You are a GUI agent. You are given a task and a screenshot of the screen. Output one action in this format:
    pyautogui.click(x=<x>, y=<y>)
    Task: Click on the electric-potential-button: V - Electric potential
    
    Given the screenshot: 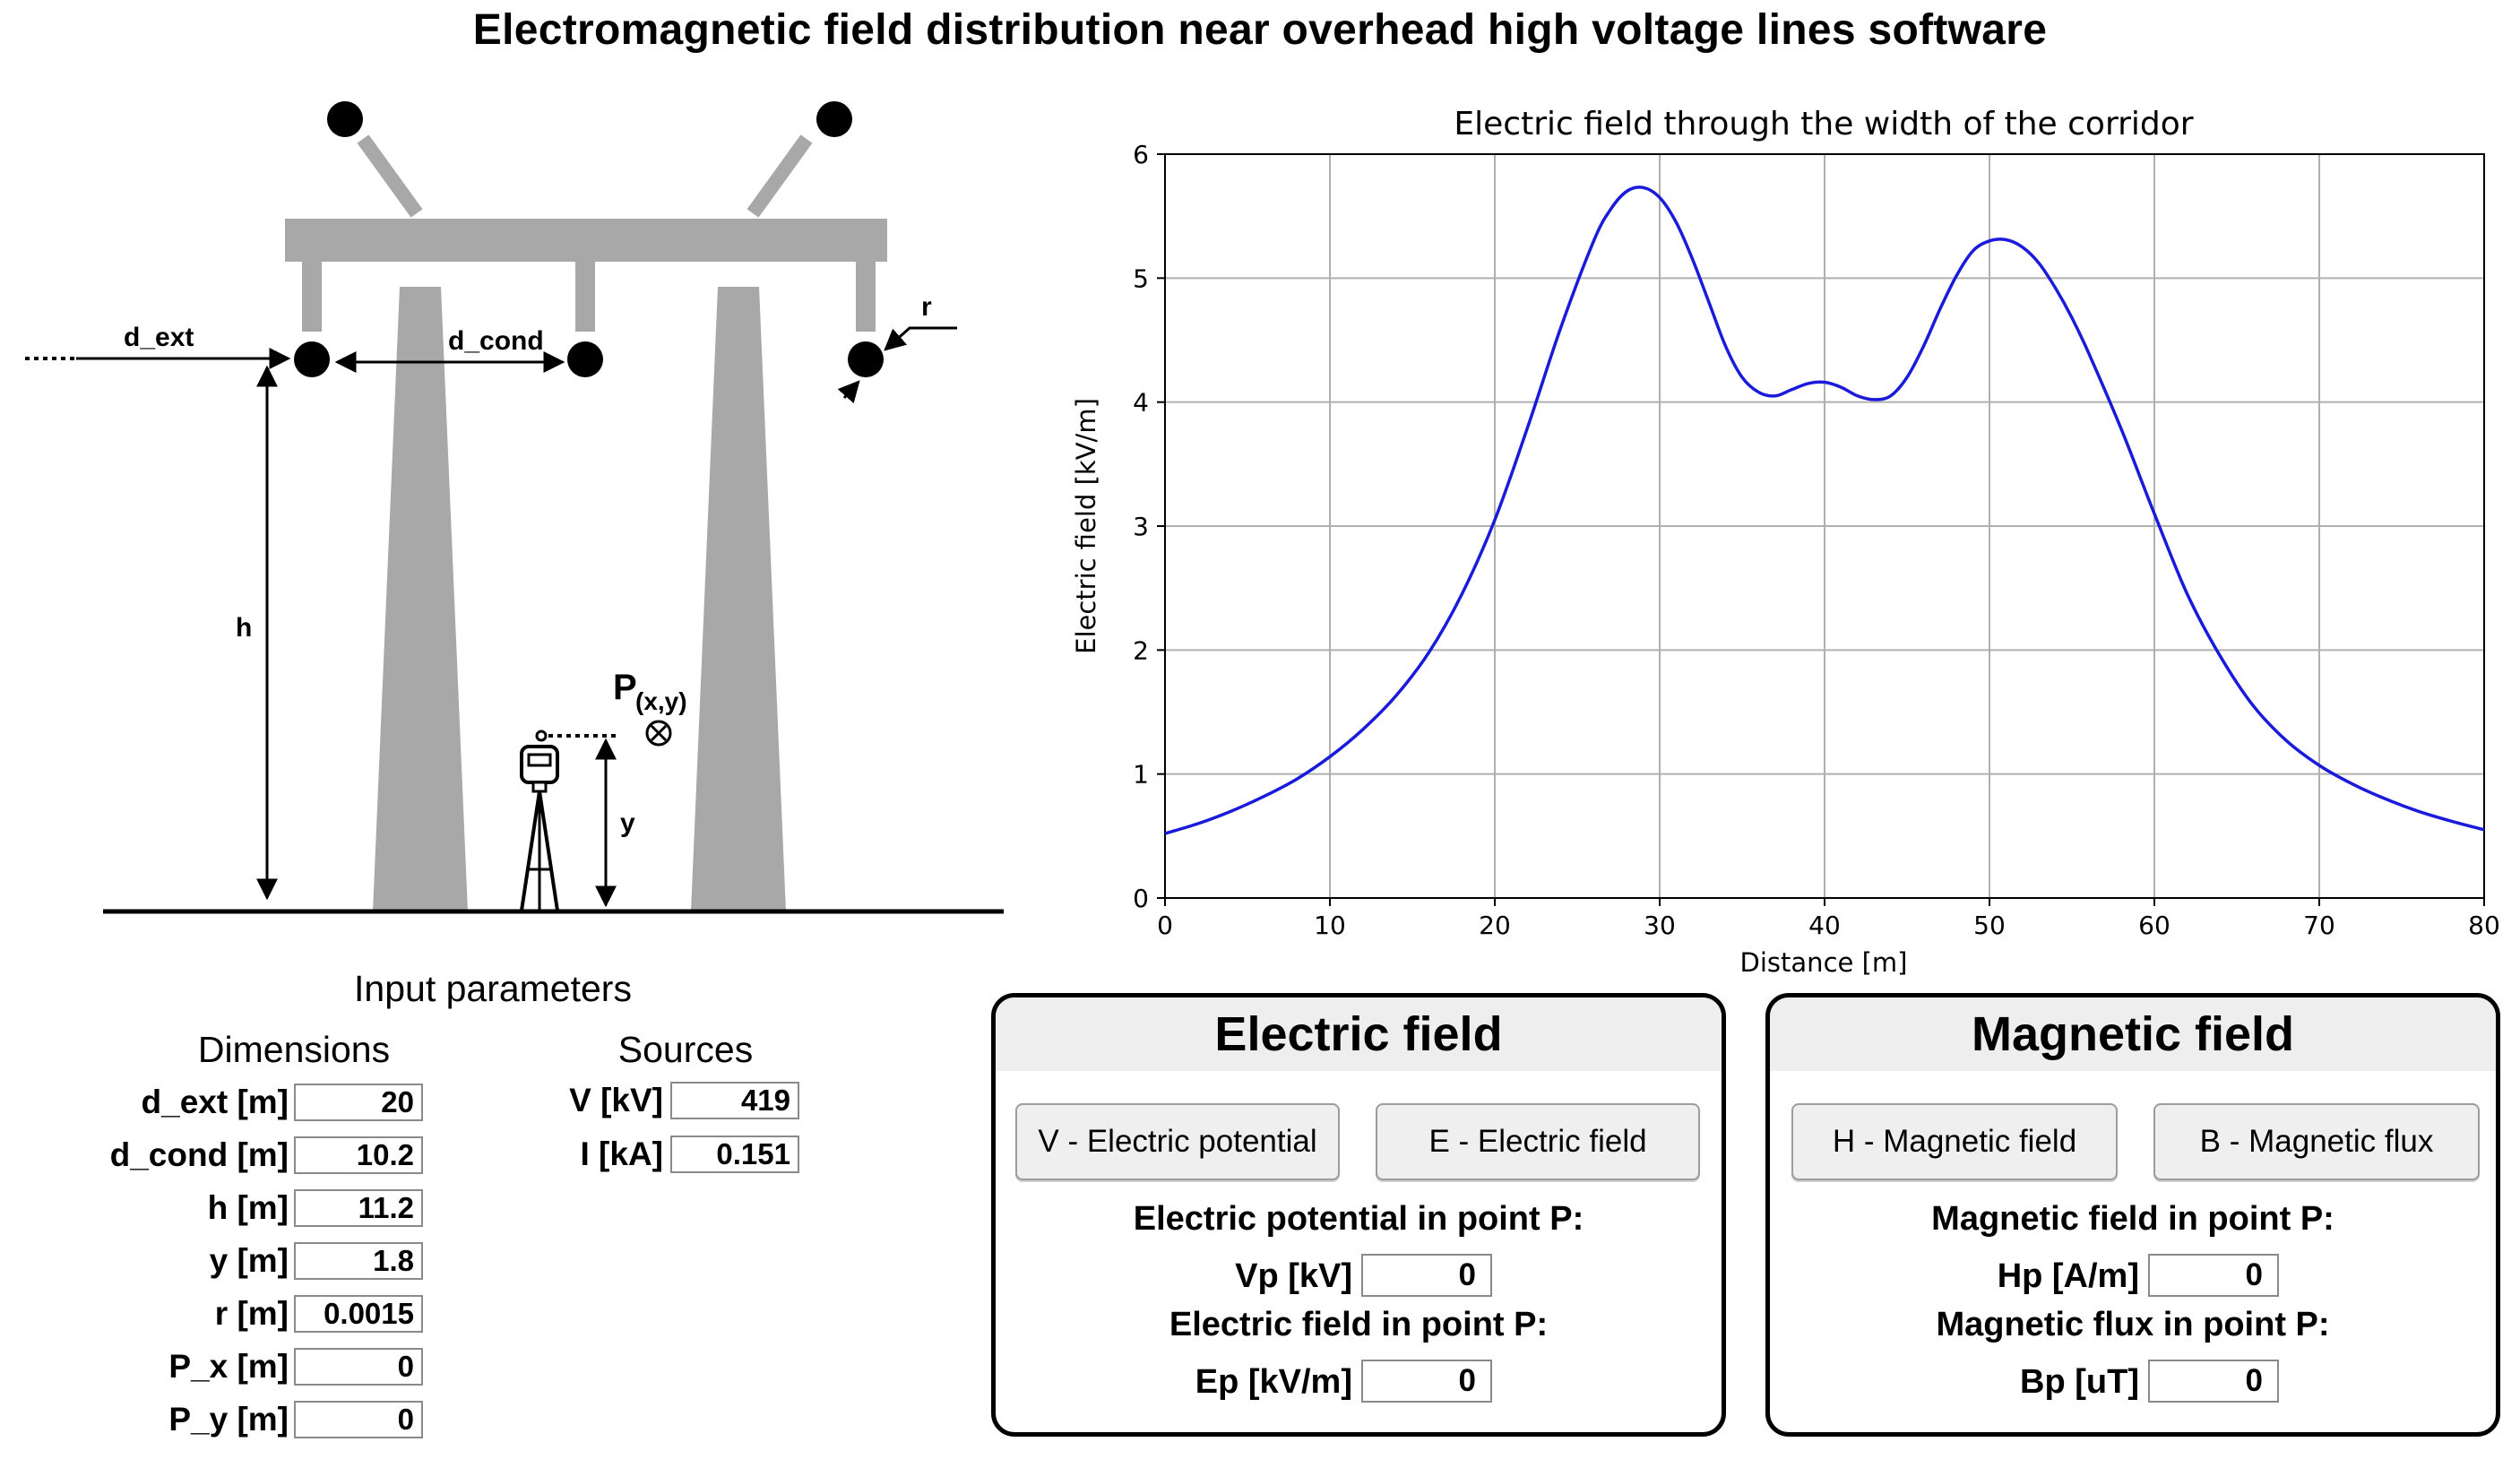 What is the action you would take?
    pyautogui.click(x=1177, y=1141)
    